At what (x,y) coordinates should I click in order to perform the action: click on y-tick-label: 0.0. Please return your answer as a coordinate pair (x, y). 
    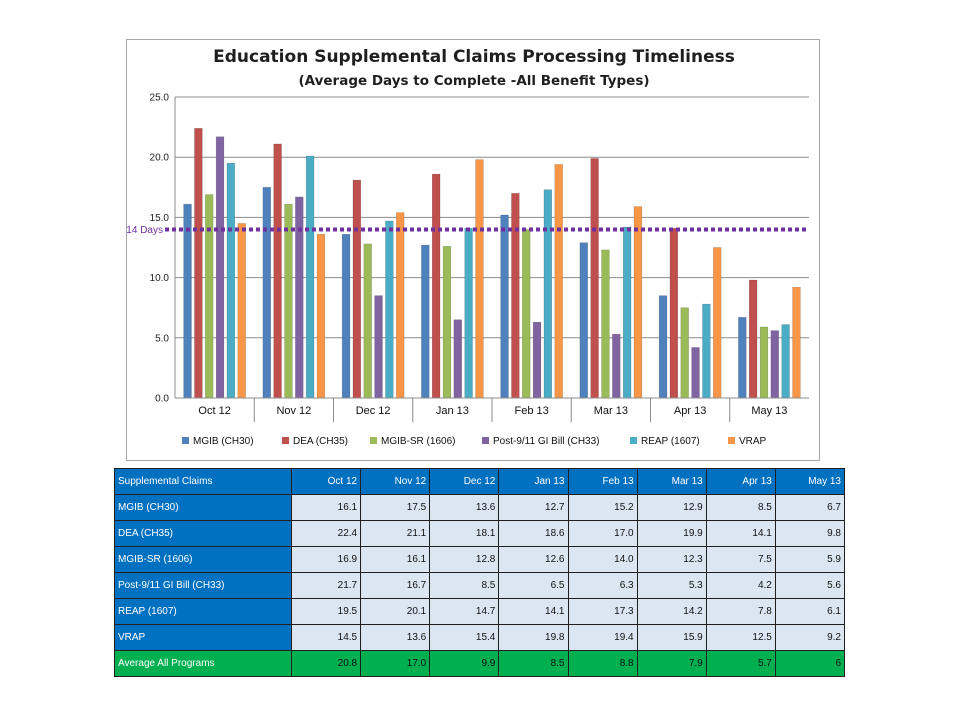
    Looking at the image, I should click on (162, 399).